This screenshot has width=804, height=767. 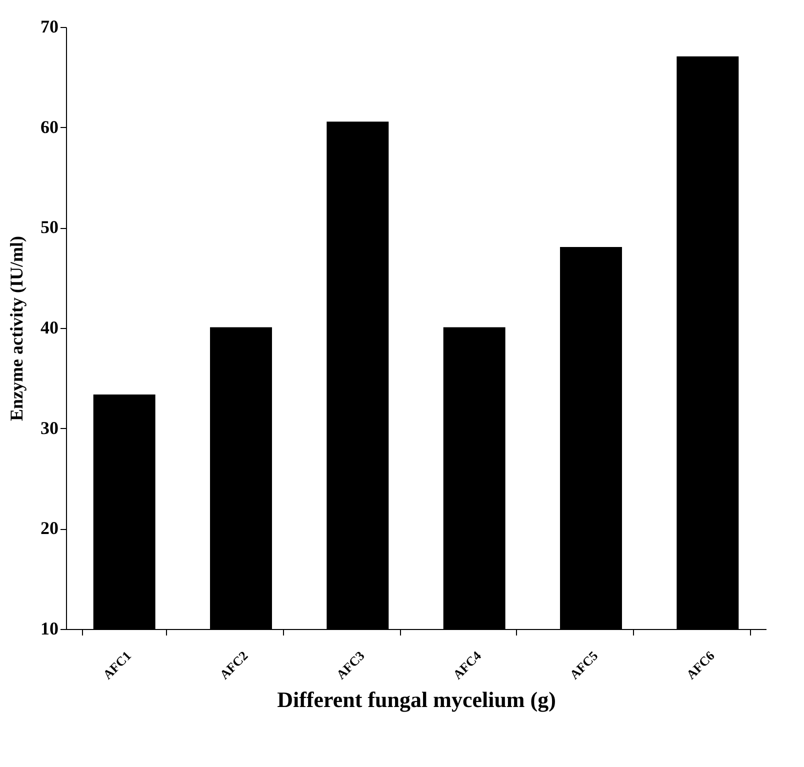 I want to click on y-tick-label: 60, so click(x=49, y=126).